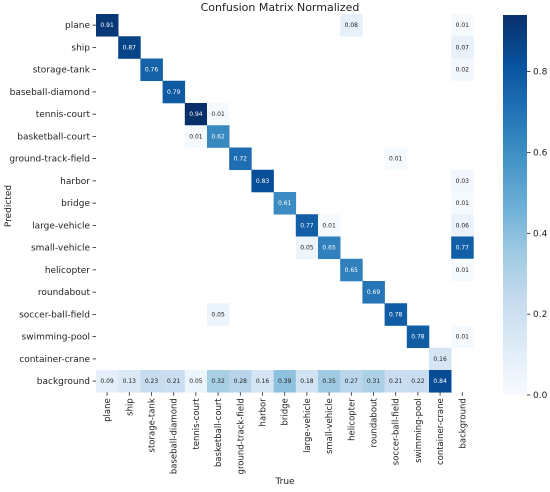 This screenshot has width=550, height=492. I want to click on y-tick-label: background, so click(63, 382).